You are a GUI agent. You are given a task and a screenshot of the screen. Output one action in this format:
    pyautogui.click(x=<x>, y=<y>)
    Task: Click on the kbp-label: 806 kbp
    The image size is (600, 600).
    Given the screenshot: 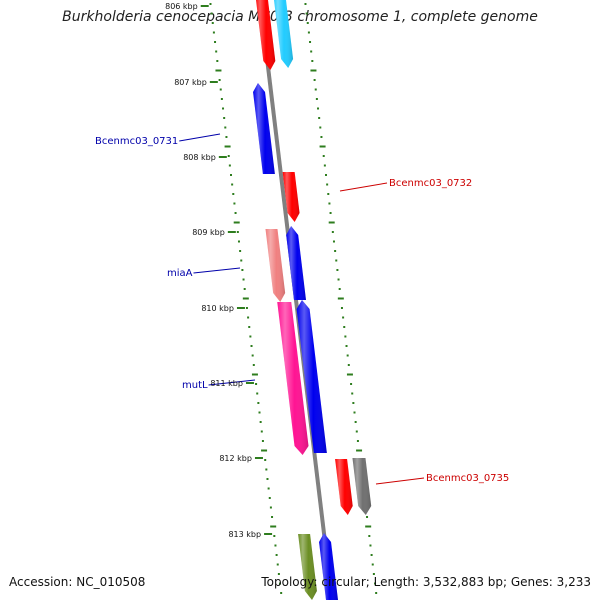 What is the action you would take?
    pyautogui.click(x=181, y=6)
    